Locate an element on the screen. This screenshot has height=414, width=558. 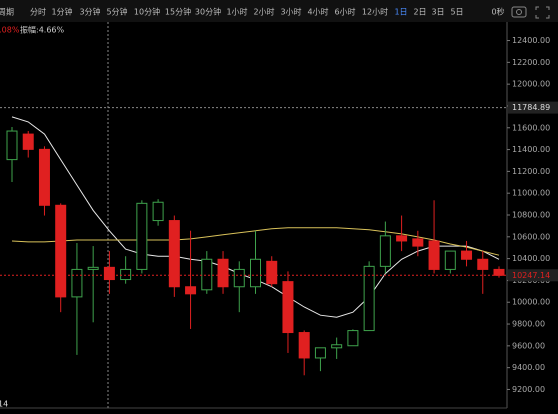
y-tick-label: 11000.00 is located at coordinates (531, 193).